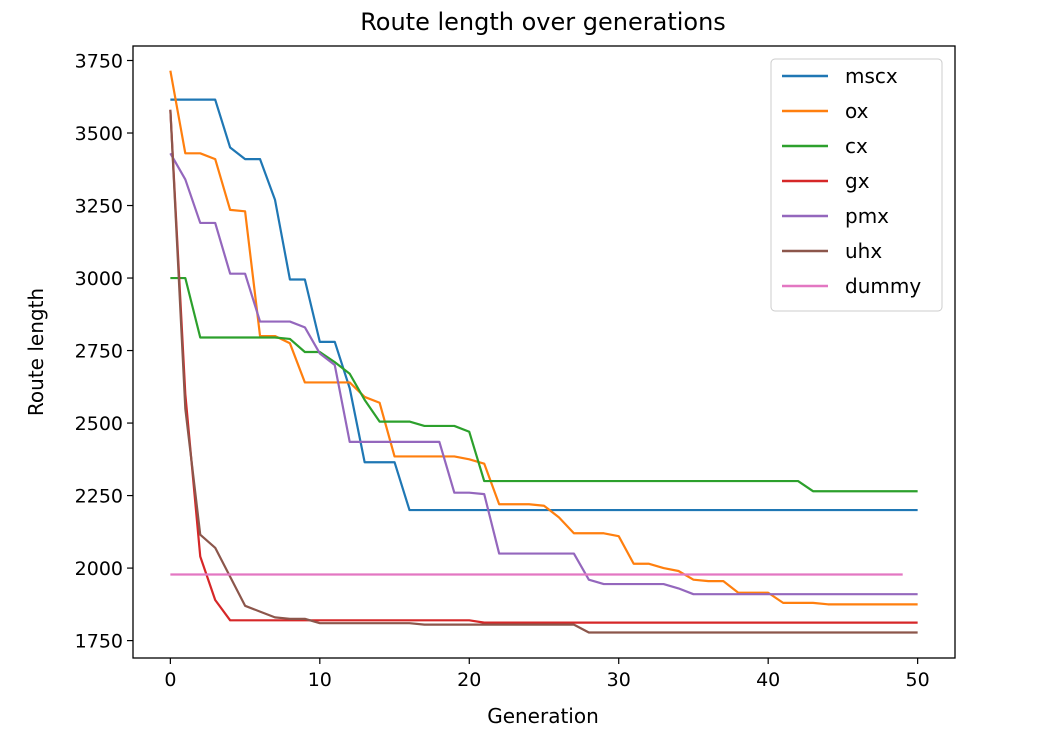  Describe the element at coordinates (320, 680) in the screenshot. I see `x-tick-label: 10` at that location.